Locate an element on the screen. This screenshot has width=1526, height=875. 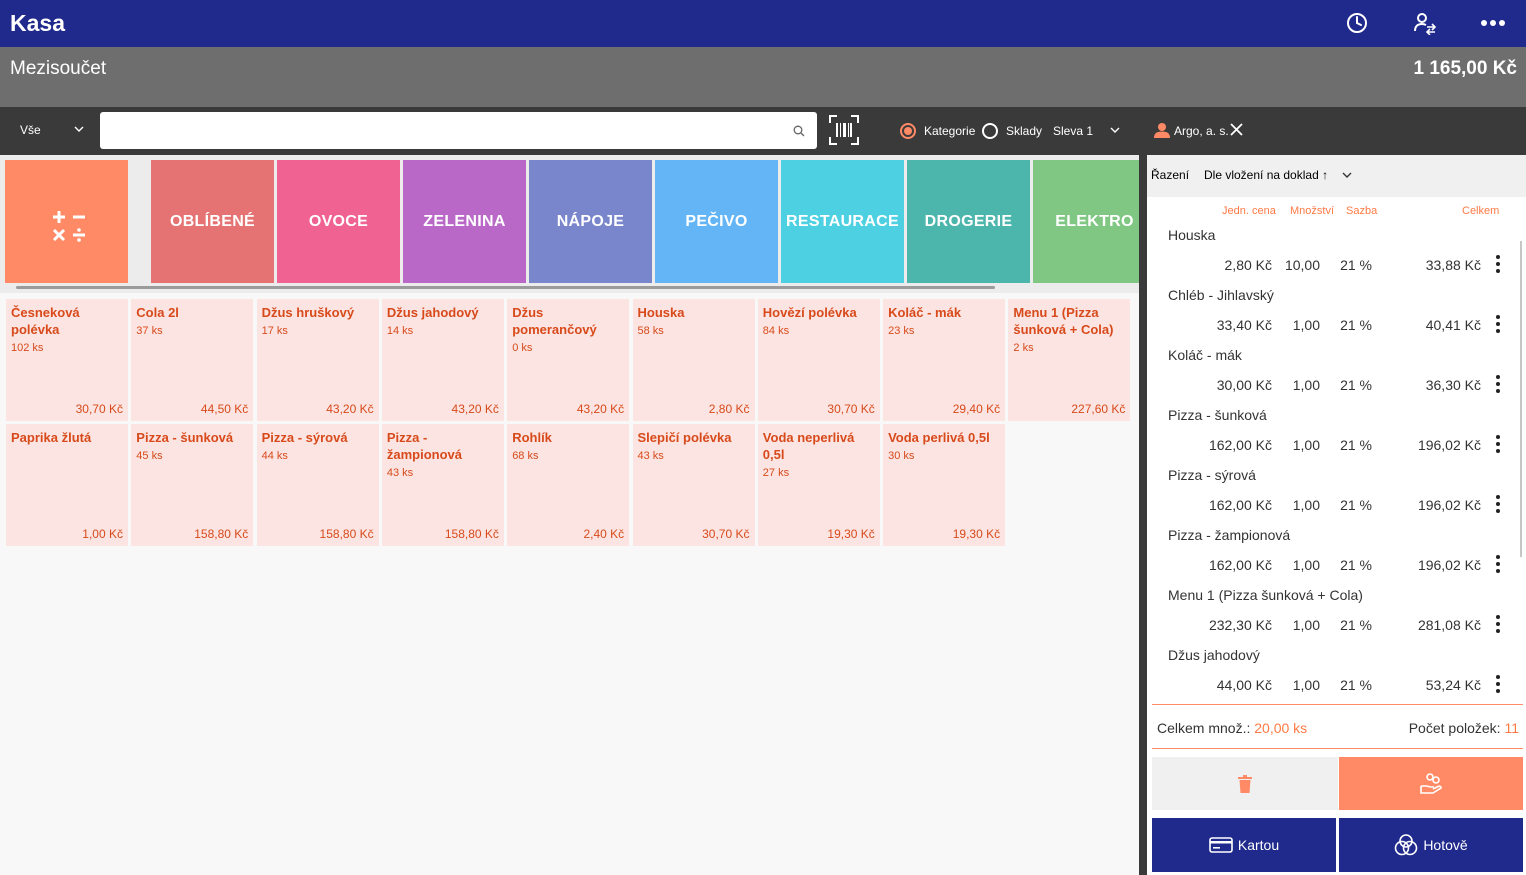
order-item-name: Menu 1 (Pizza šunková + Cola) is located at coordinates (1265, 595).